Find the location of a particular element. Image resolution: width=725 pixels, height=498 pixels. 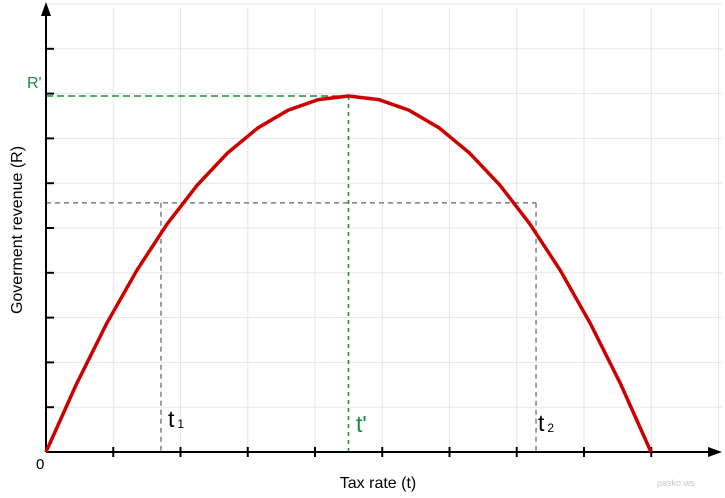

y-axis-label: Goverment revenue (R) is located at coordinates (17, 230).